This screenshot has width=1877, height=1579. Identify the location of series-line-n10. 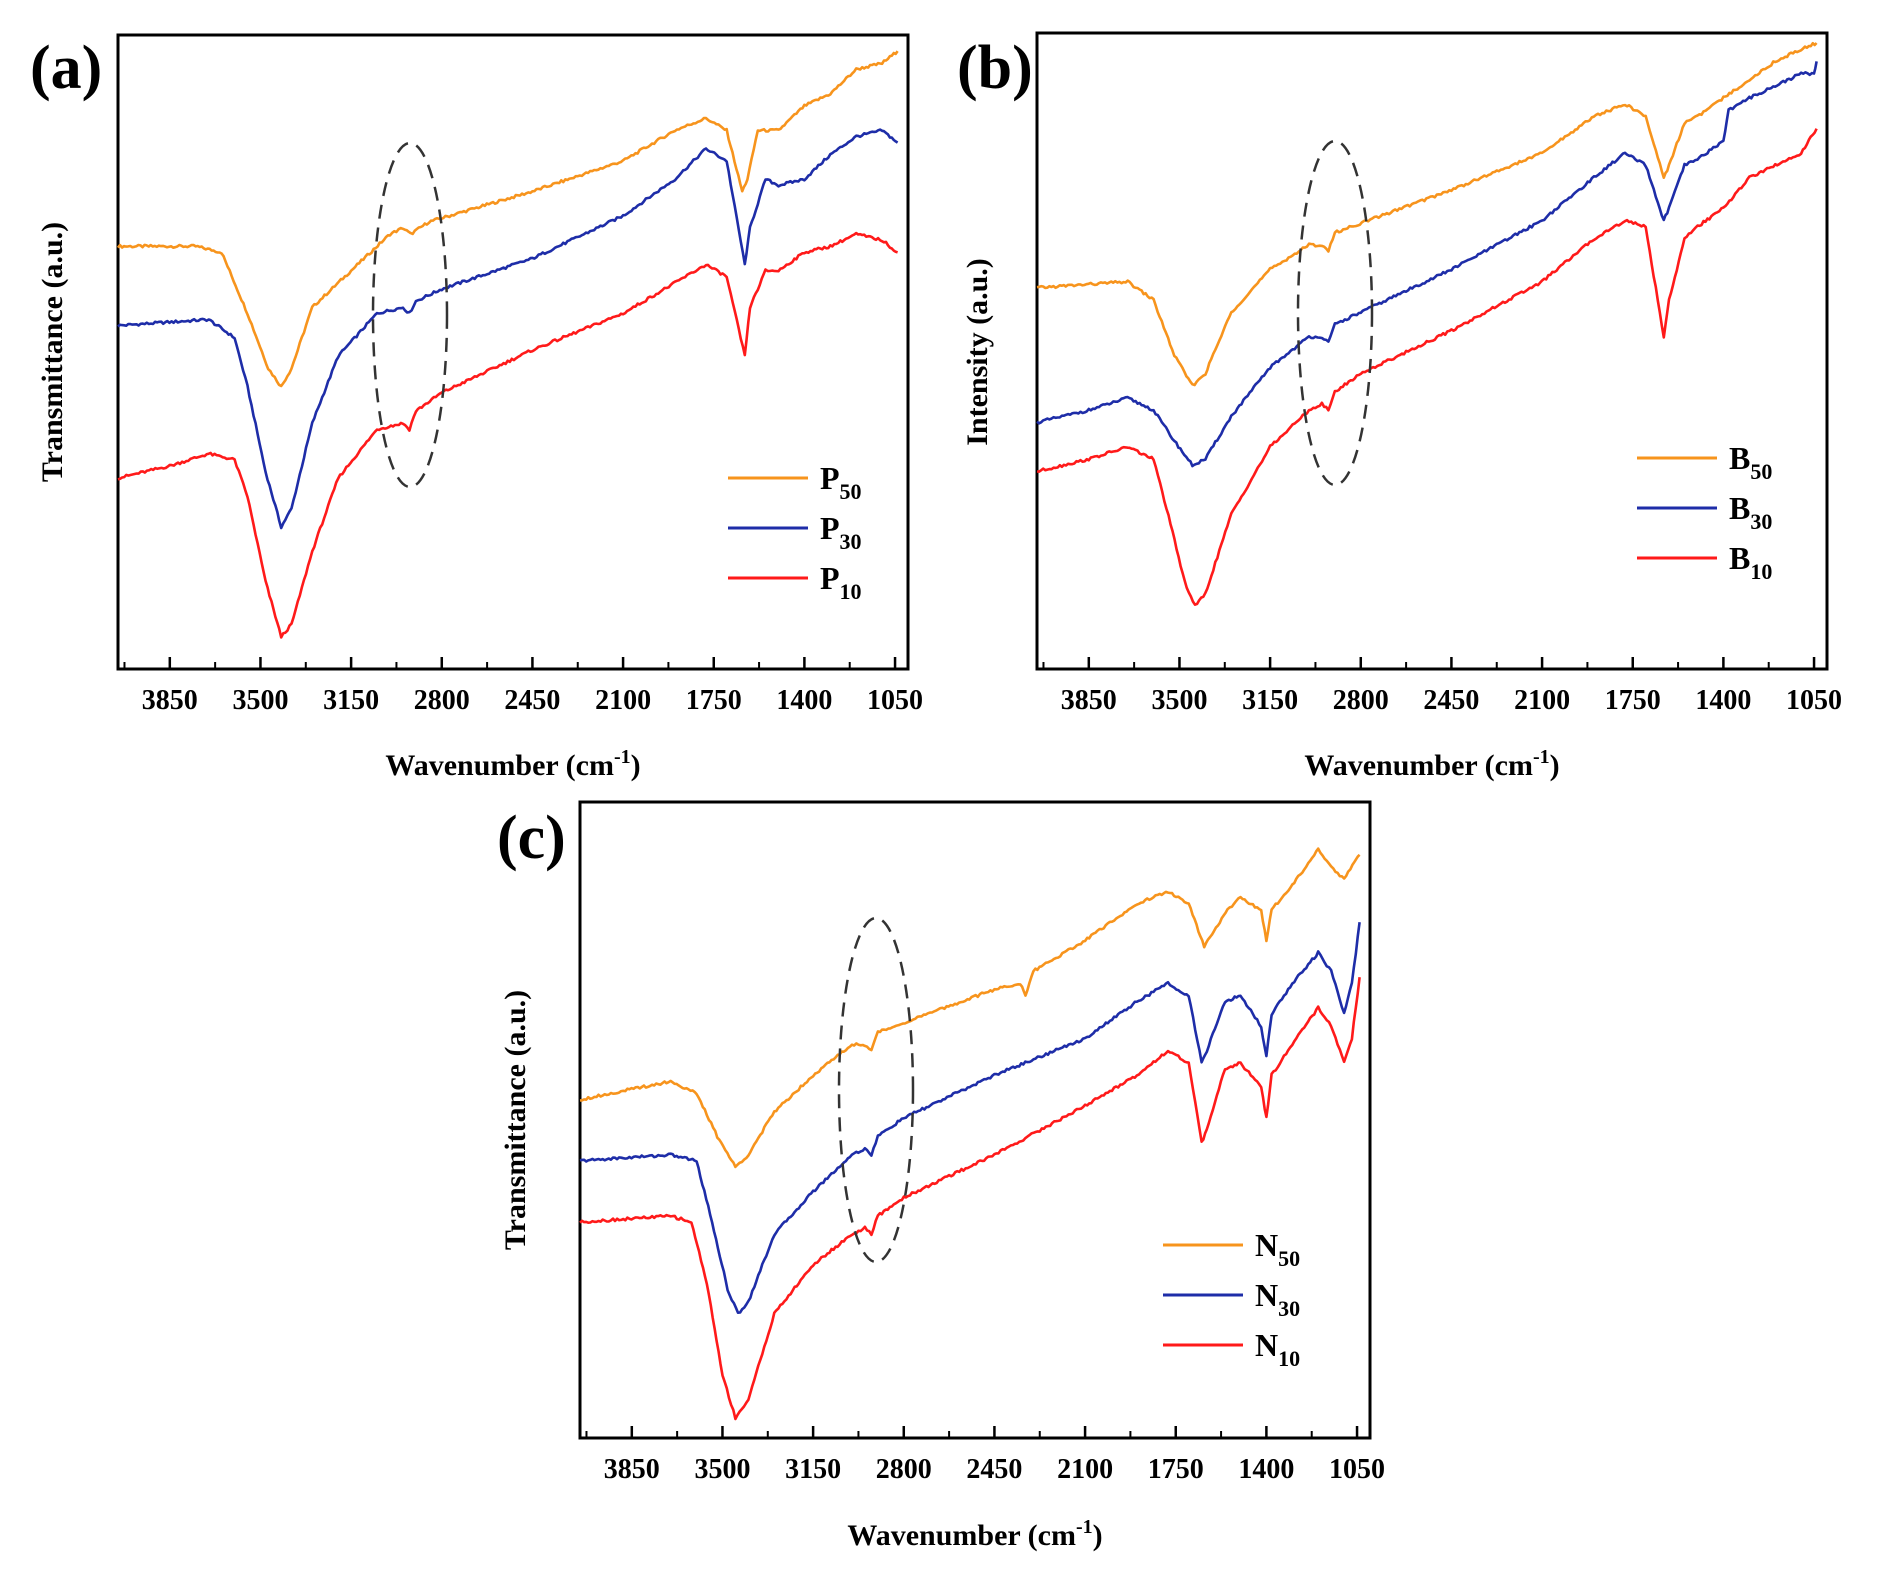
(970, 1199).